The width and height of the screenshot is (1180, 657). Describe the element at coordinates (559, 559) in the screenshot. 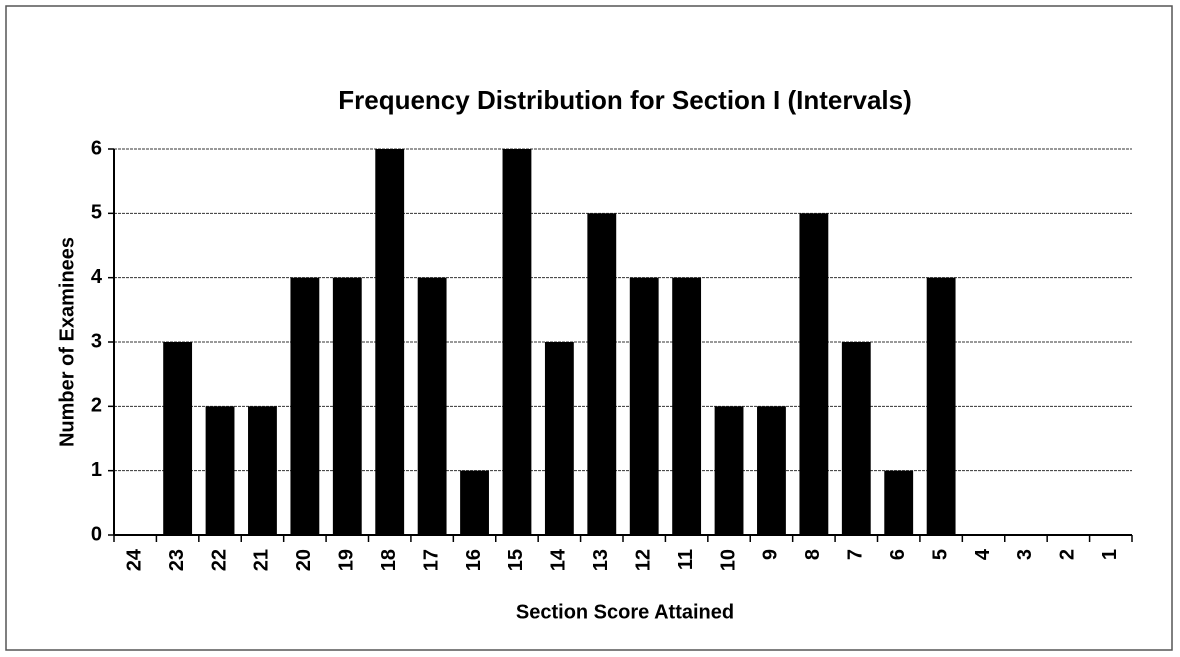

I see `x-tick-label: 14` at that location.